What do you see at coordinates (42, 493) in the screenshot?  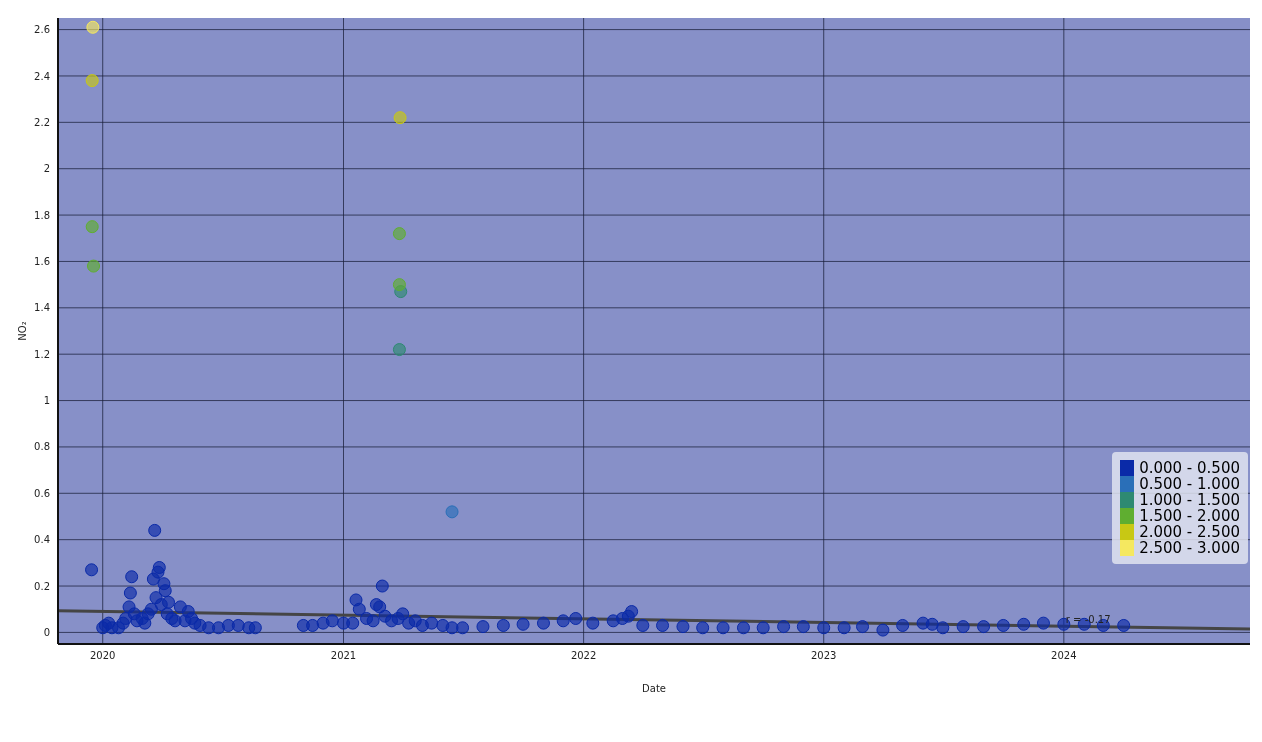 I see `y-tick-label: 0.6` at bounding box center [42, 493].